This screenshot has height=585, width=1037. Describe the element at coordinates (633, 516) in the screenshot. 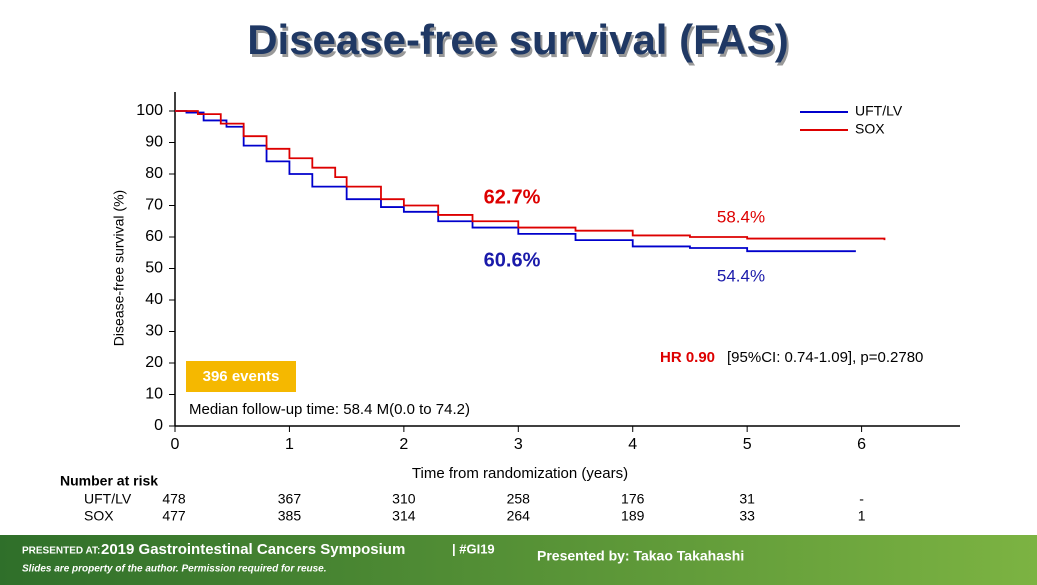

I see `risk-value: 189` at that location.